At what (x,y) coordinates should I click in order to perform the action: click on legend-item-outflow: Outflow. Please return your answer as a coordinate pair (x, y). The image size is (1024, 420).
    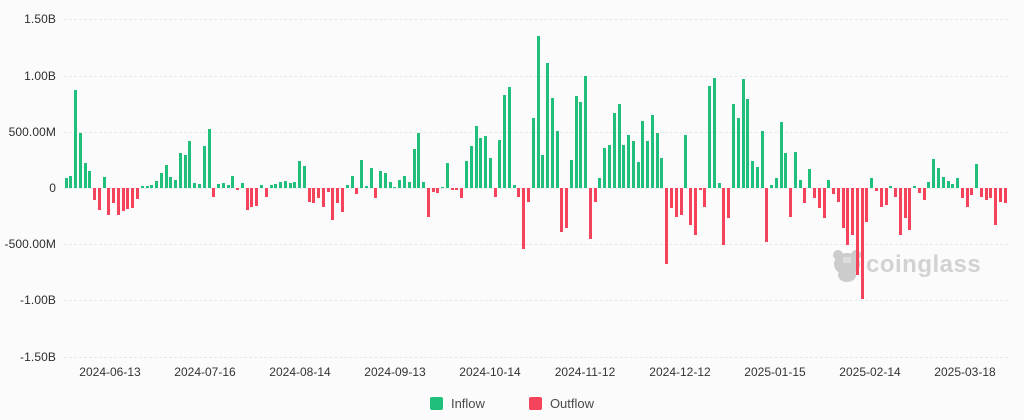
    Looking at the image, I should click on (561, 403).